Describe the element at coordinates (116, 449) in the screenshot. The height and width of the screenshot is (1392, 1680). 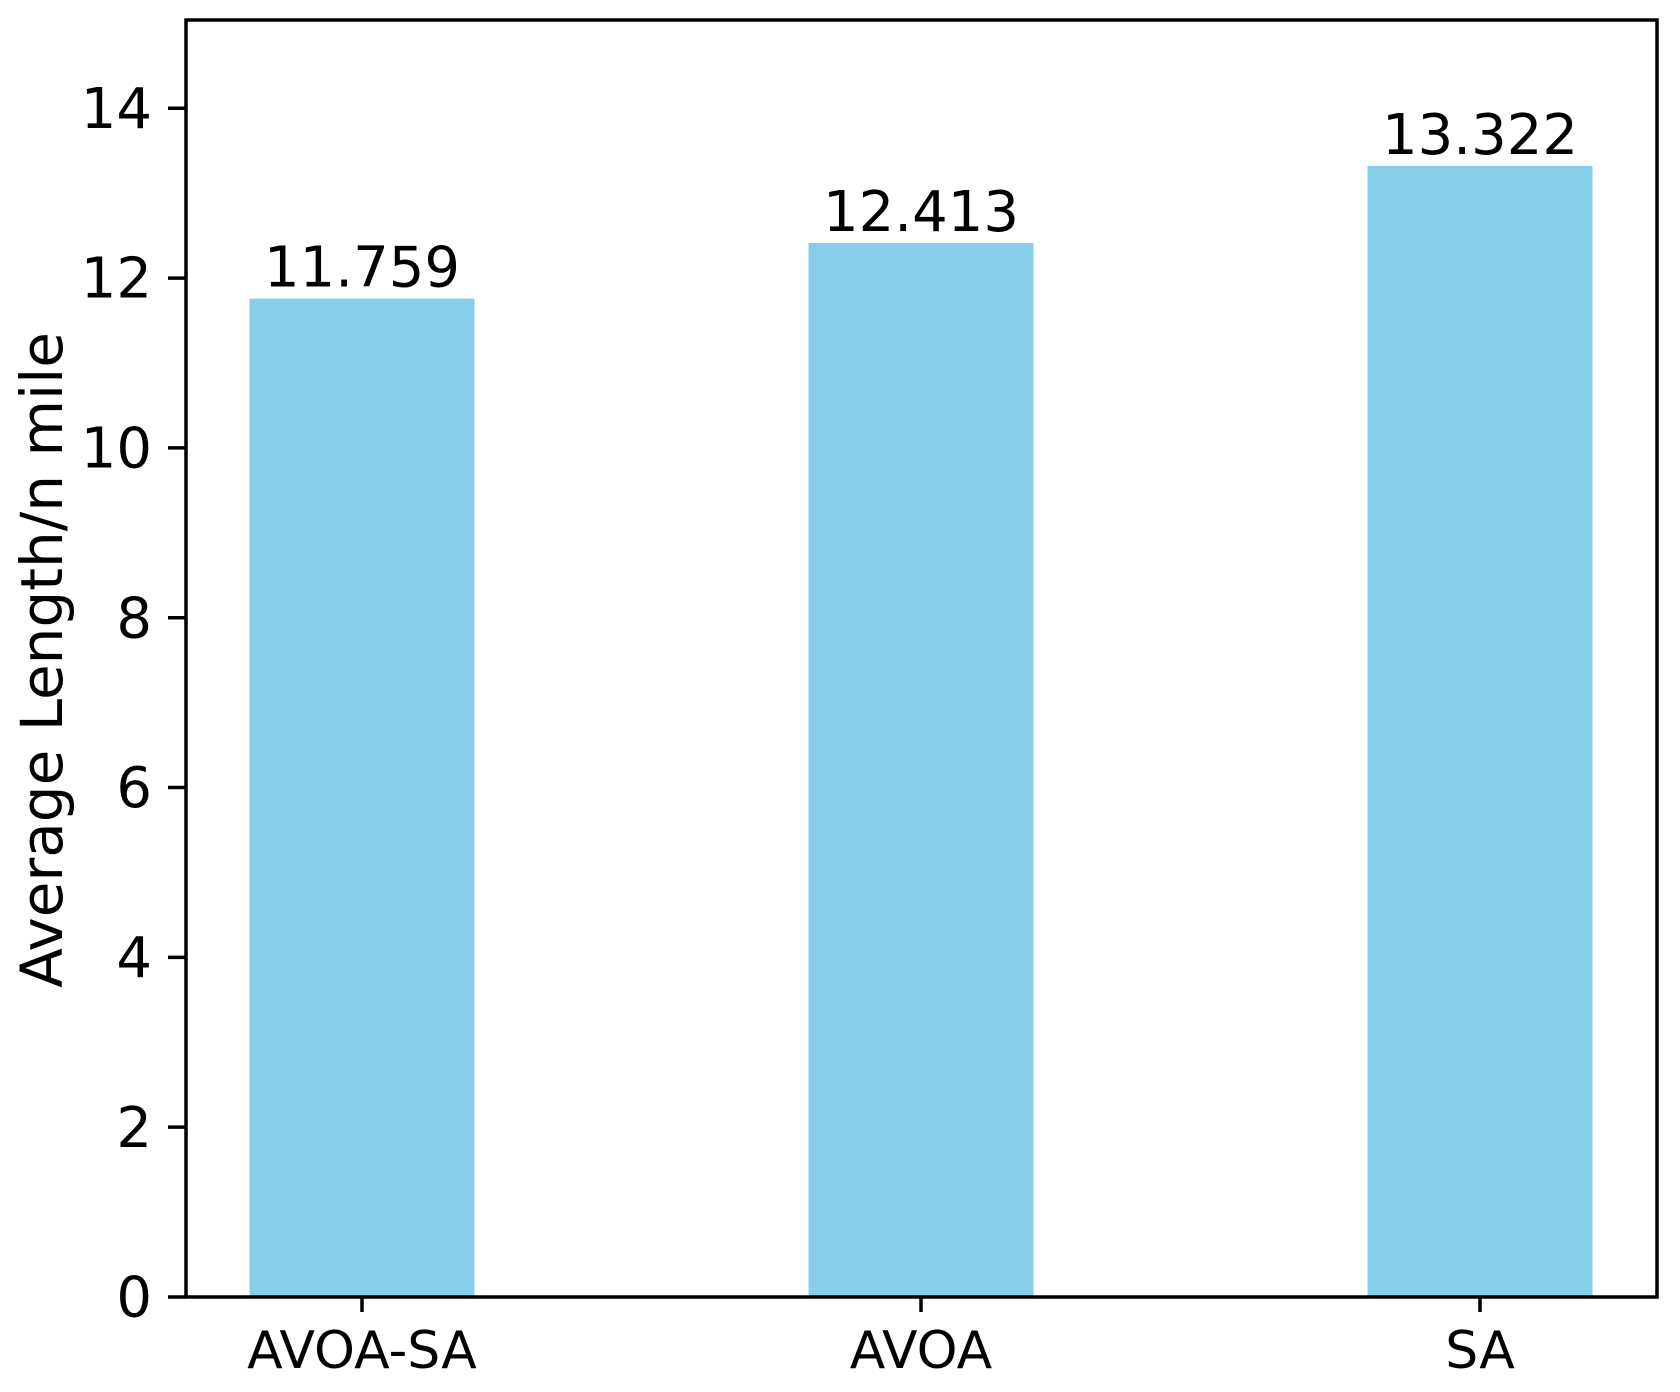
I see `y-tick-label: 10` at that location.